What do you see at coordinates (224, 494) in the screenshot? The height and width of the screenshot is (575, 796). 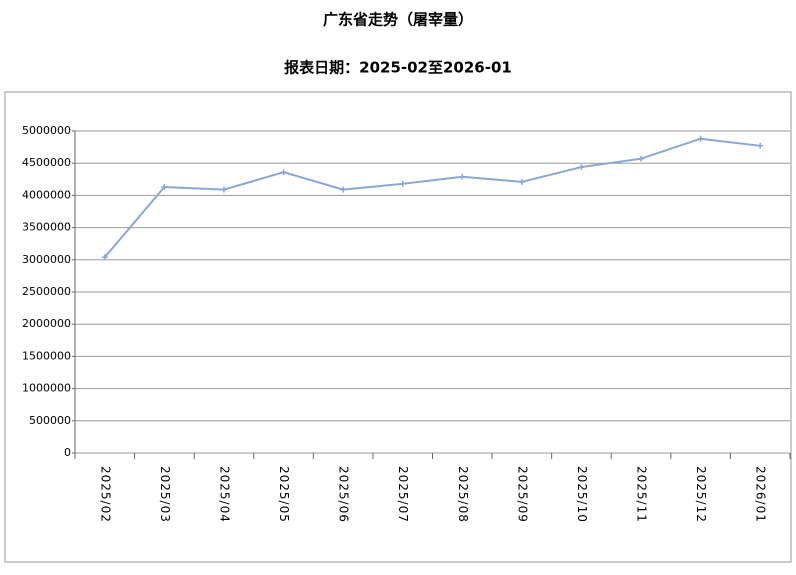 I see `x-tick-label: 2025/04` at bounding box center [224, 494].